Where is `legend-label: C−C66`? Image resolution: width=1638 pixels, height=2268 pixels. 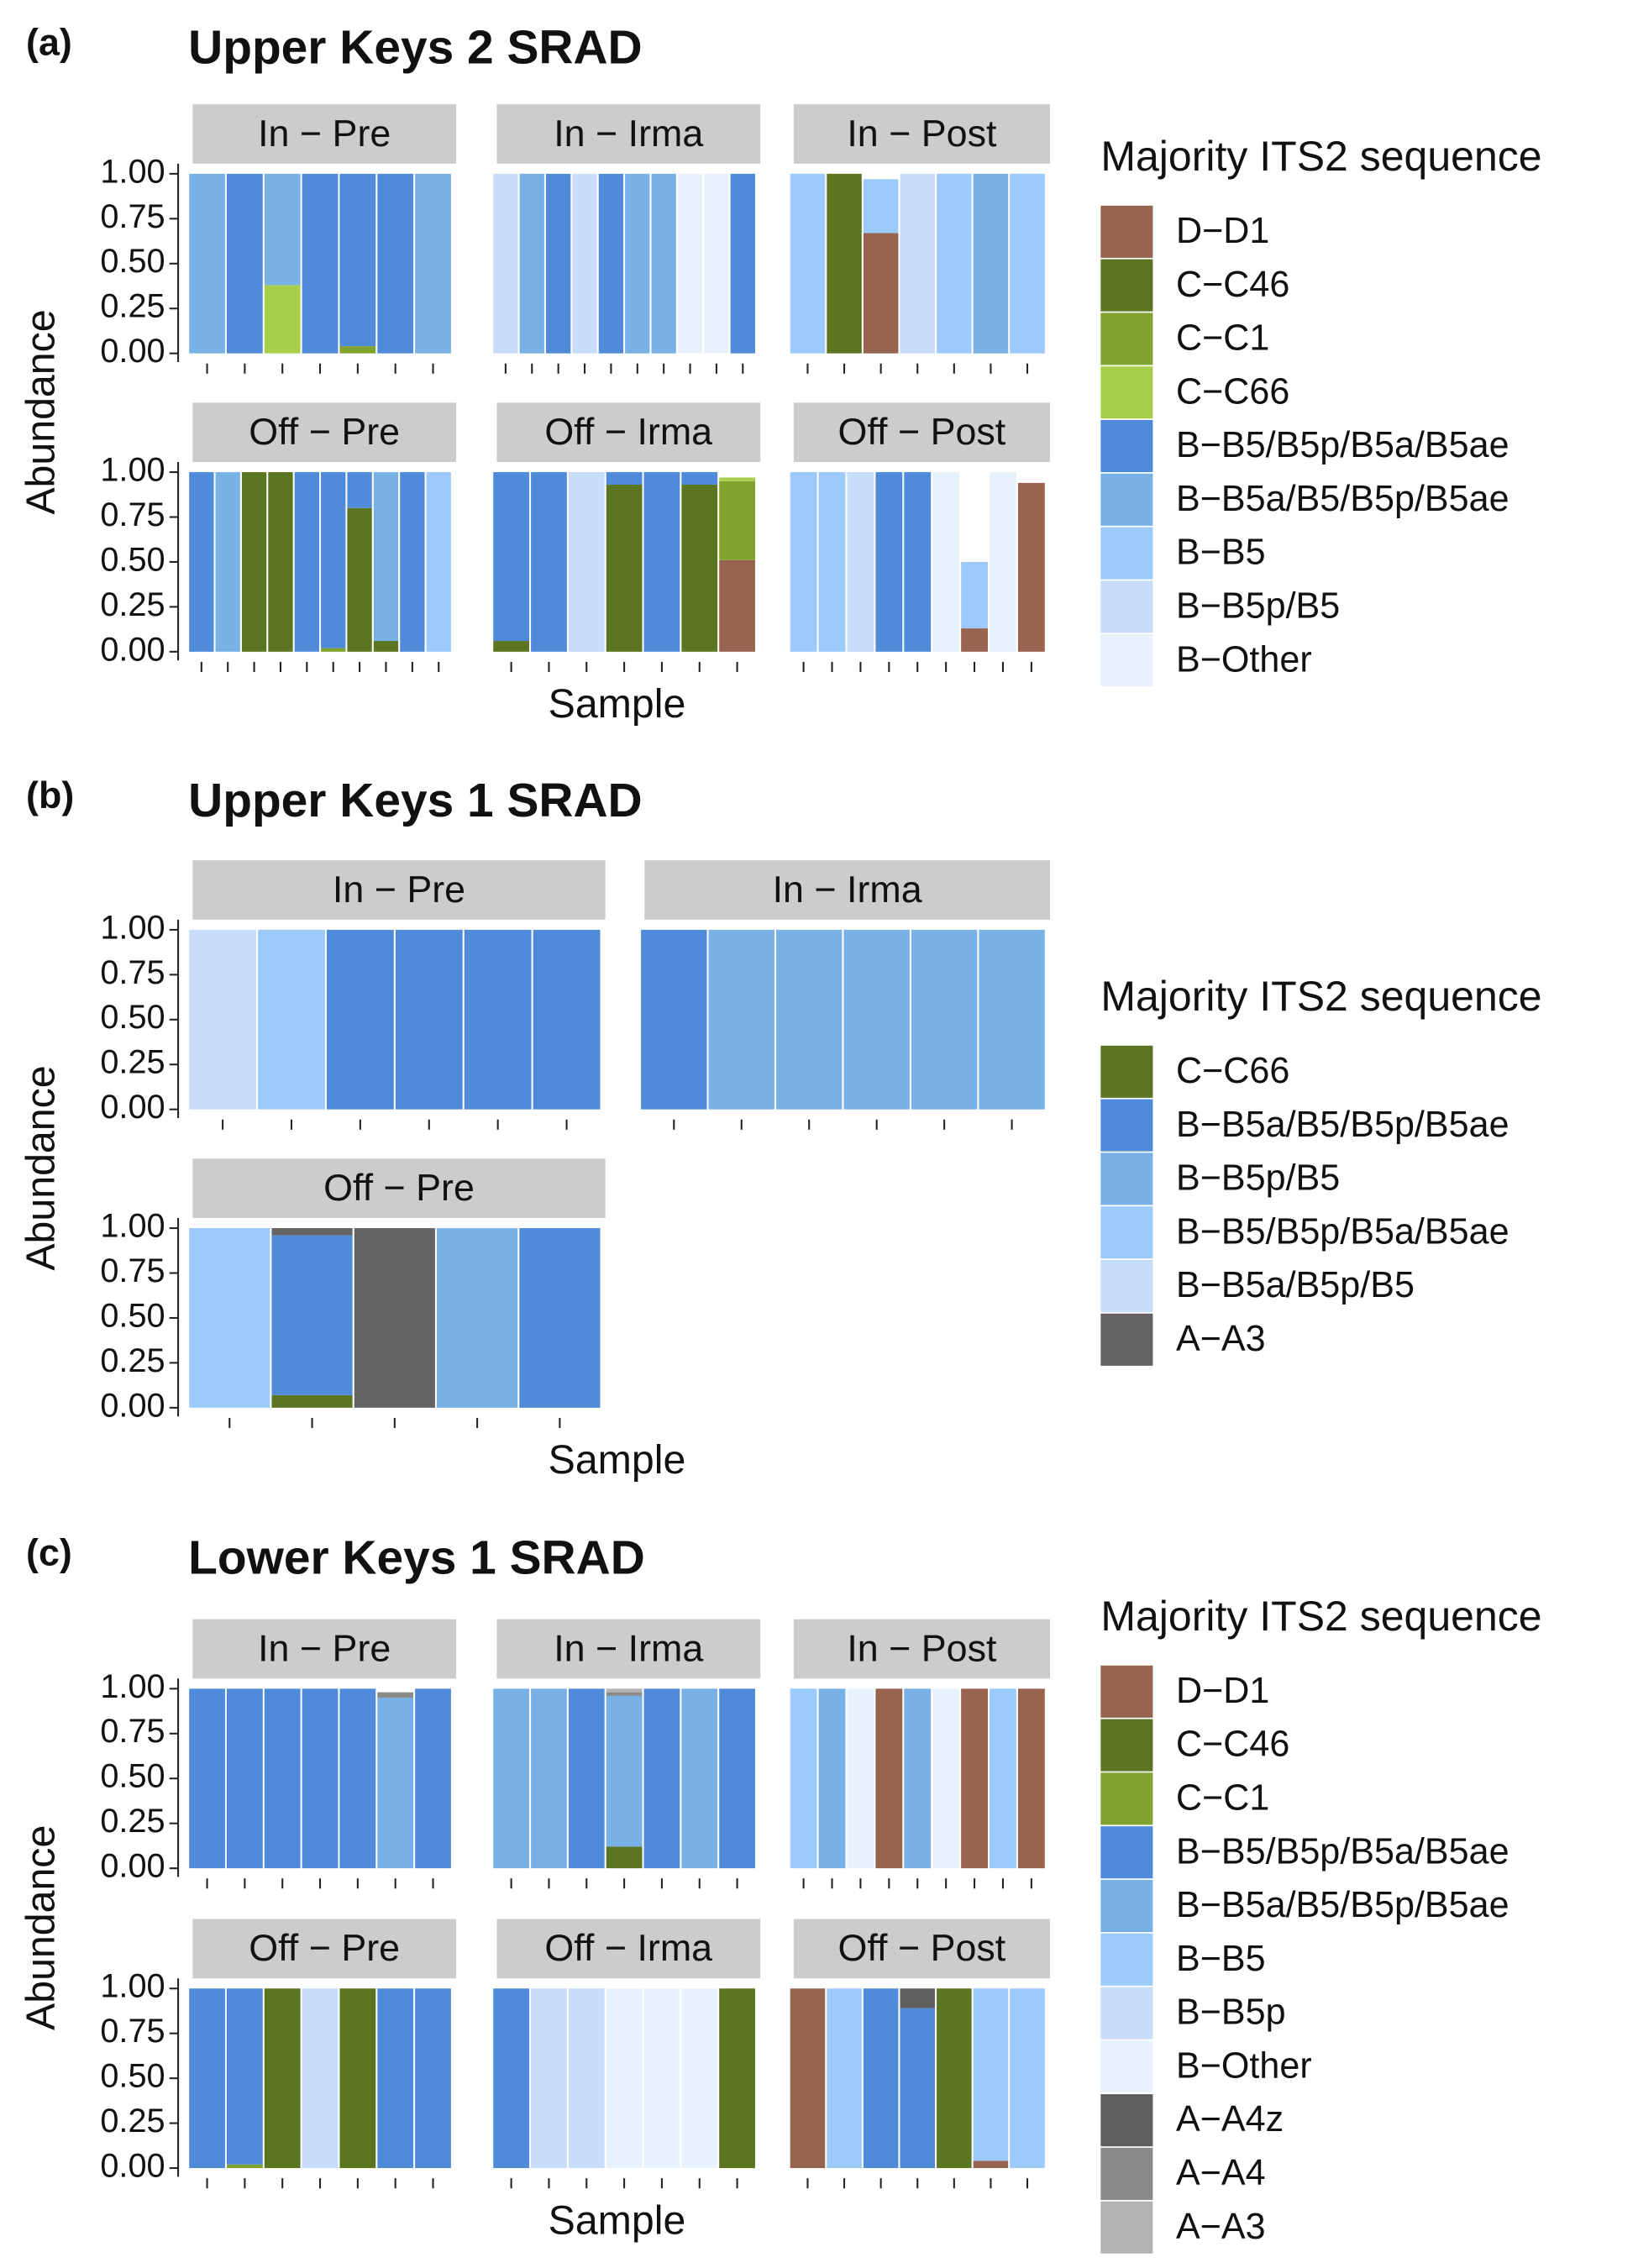
legend-label: C−C66 is located at coordinates (1232, 391).